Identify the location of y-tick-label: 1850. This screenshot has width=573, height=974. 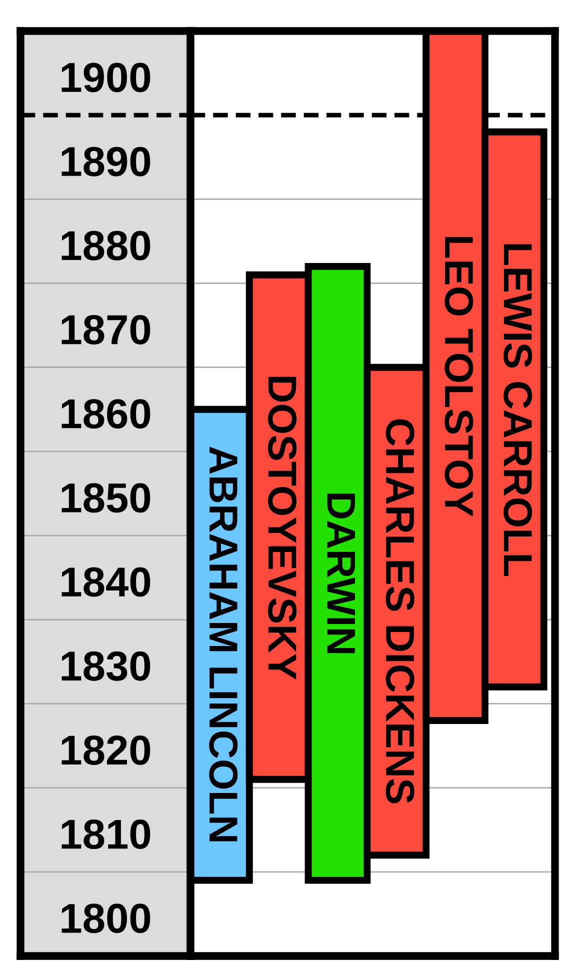
(106, 498).